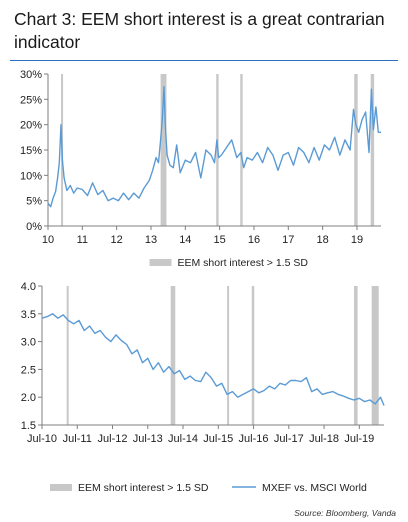  I want to click on x-tick-label: 18, so click(323, 240).